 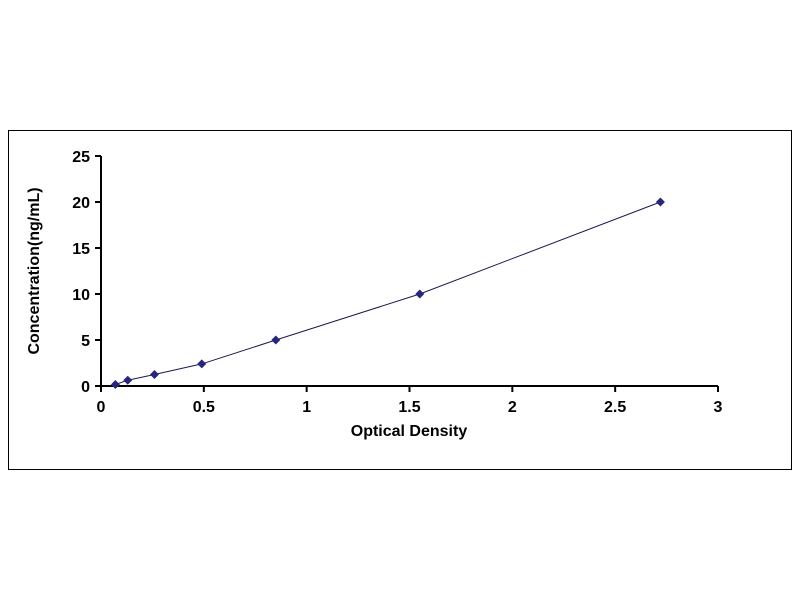 I want to click on y-tick-label: 5, so click(x=85, y=341).